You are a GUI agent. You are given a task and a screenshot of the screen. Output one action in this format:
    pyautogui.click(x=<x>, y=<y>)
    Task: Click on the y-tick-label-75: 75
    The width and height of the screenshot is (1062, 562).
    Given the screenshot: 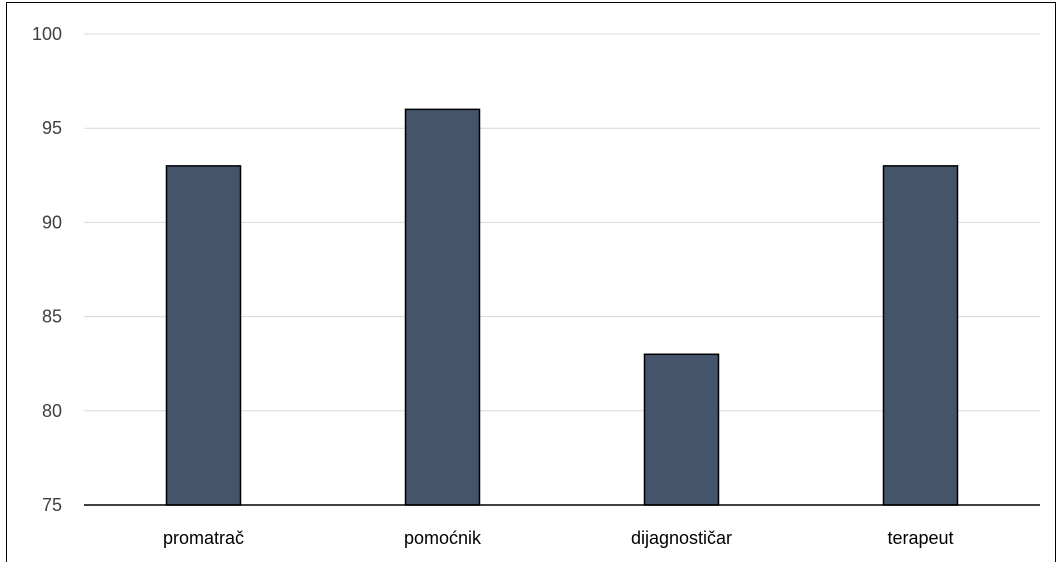 What is the action you would take?
    pyautogui.click(x=52, y=505)
    